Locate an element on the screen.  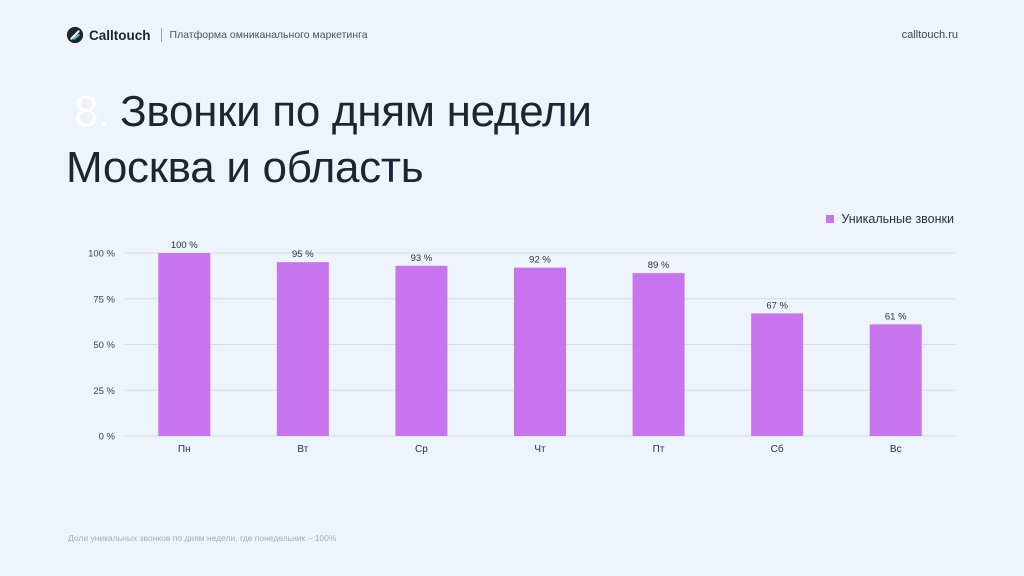
page-title: 8. Звонки по дням недели Москва и область is located at coordinates (329, 140).